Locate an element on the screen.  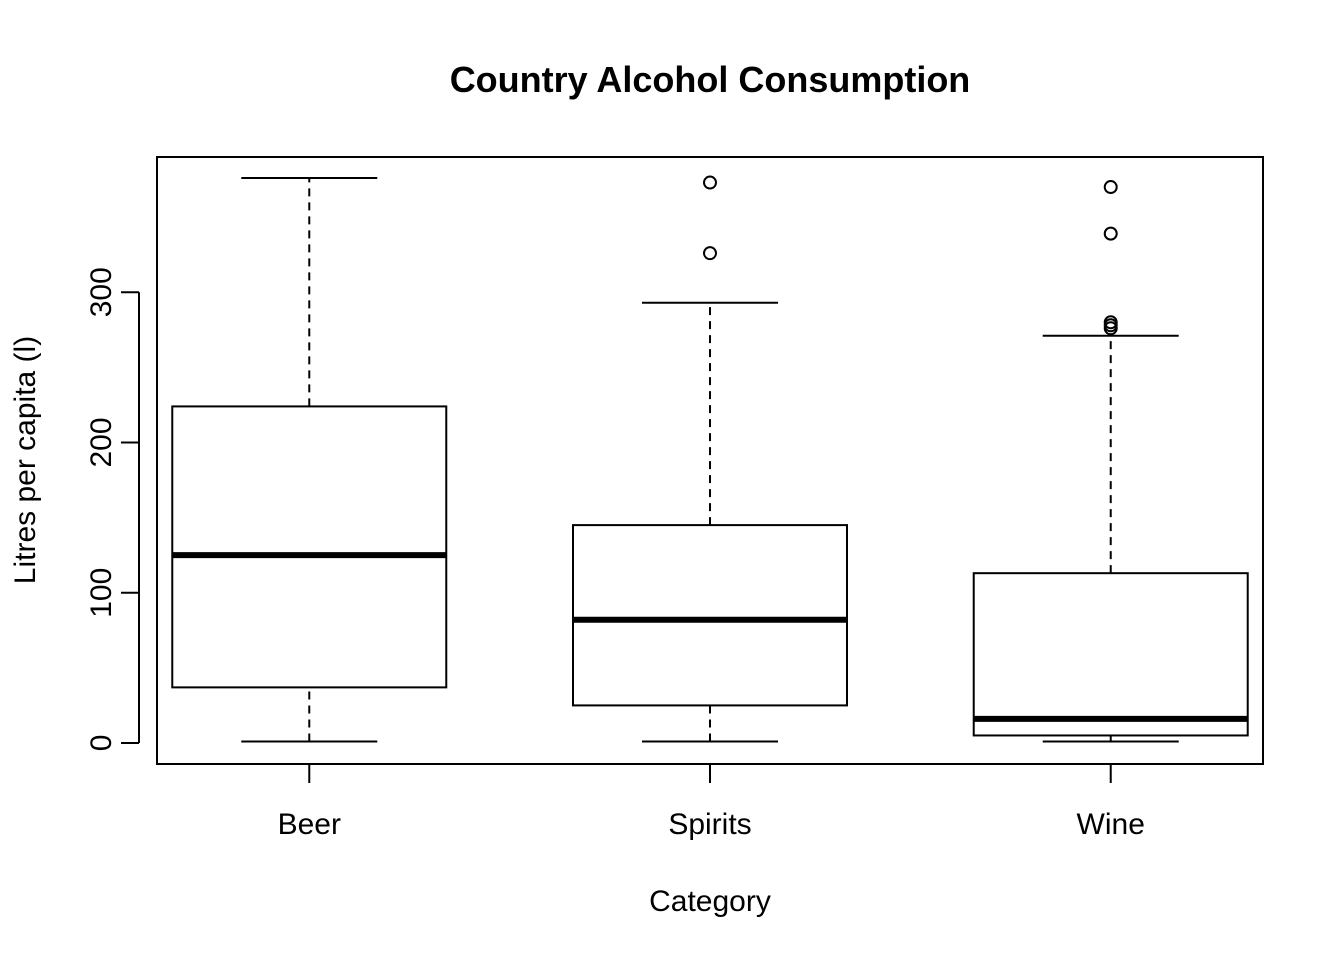
box-wine is located at coordinates (1110, 461).